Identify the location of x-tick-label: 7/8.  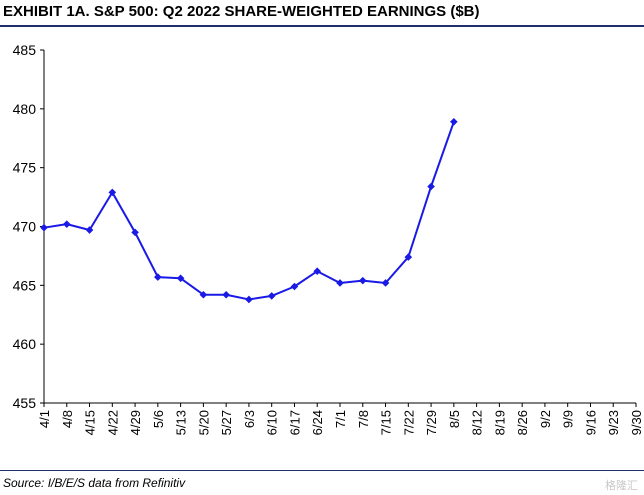
(363, 419).